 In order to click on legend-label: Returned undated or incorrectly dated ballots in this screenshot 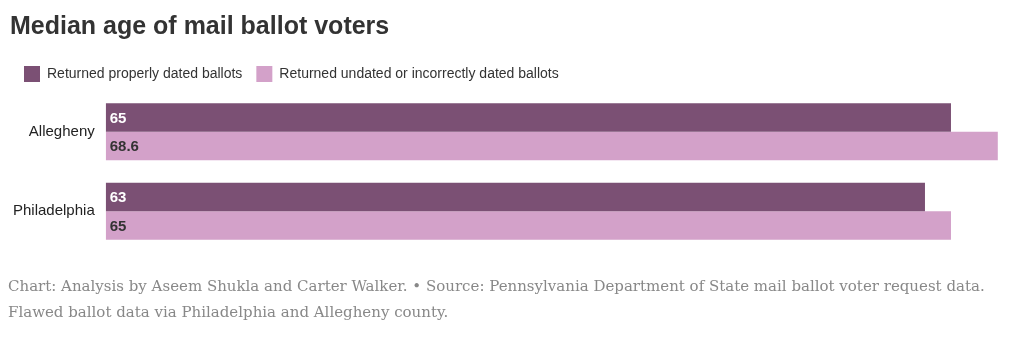, I will do `click(419, 72)`.